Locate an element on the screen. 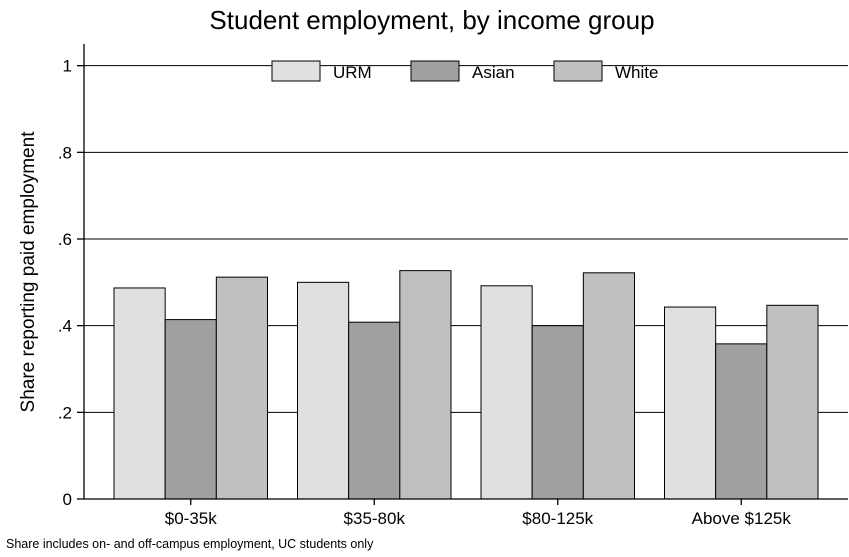  chart-title: Student employment, by income group is located at coordinates (431, 20).